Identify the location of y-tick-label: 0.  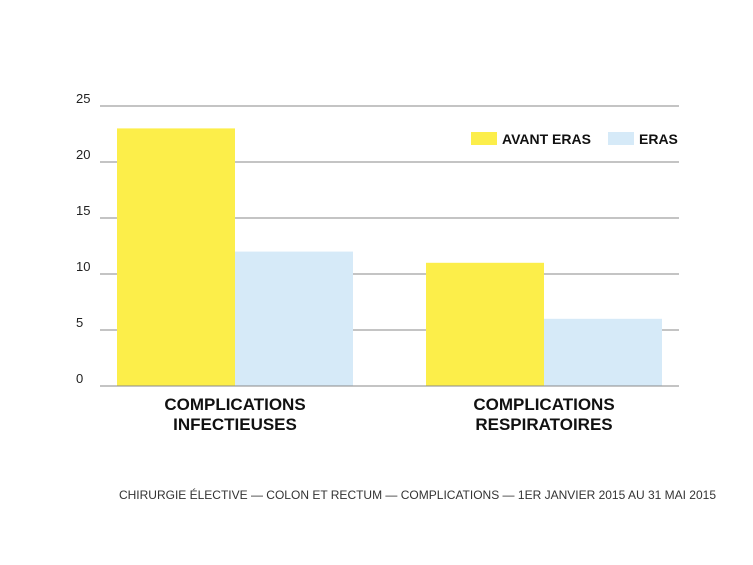
(79, 378).